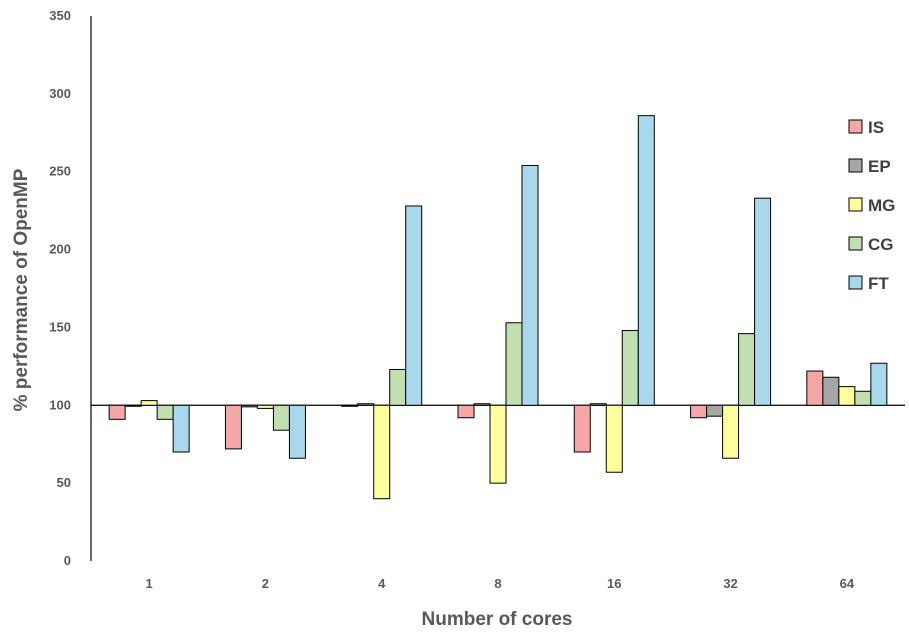  Describe the element at coordinates (730, 583) in the screenshot. I see `x-tick-label: 32` at that location.